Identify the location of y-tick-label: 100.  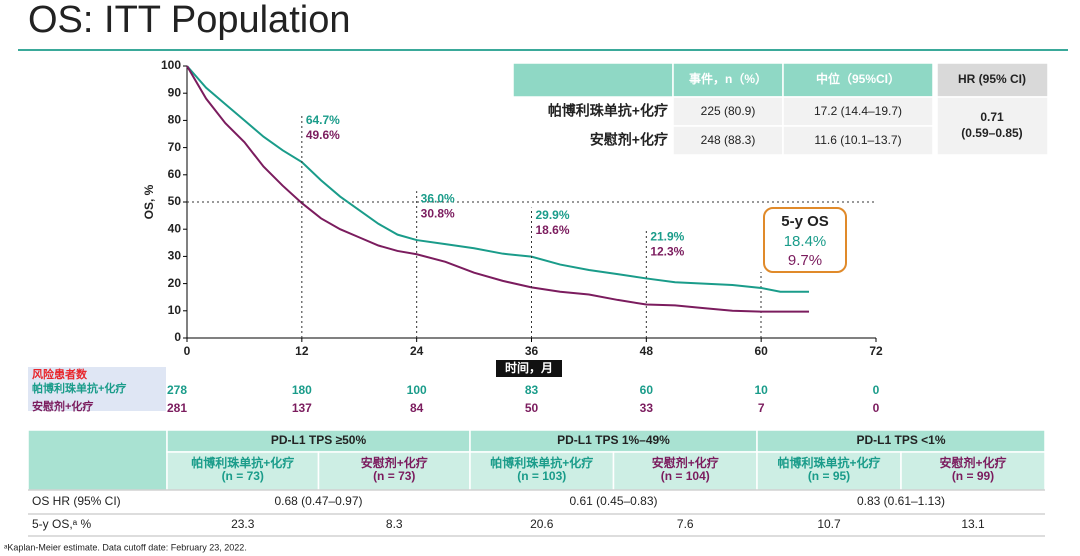
(171, 65).